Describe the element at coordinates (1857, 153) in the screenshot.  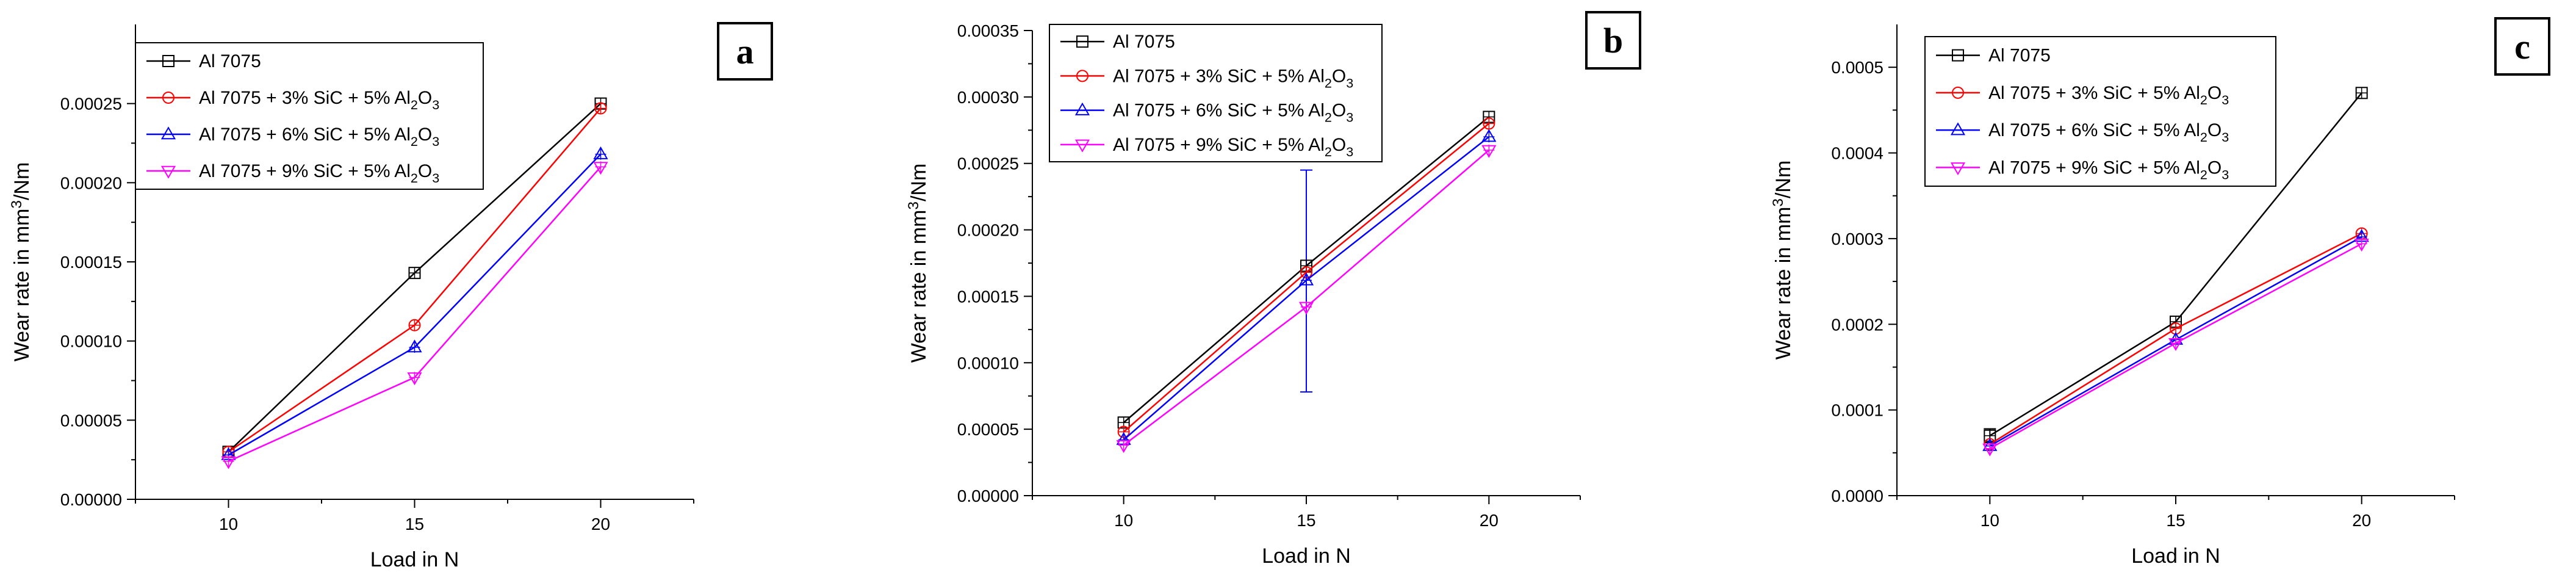
I see `y-tick-label: 0.0004` at that location.